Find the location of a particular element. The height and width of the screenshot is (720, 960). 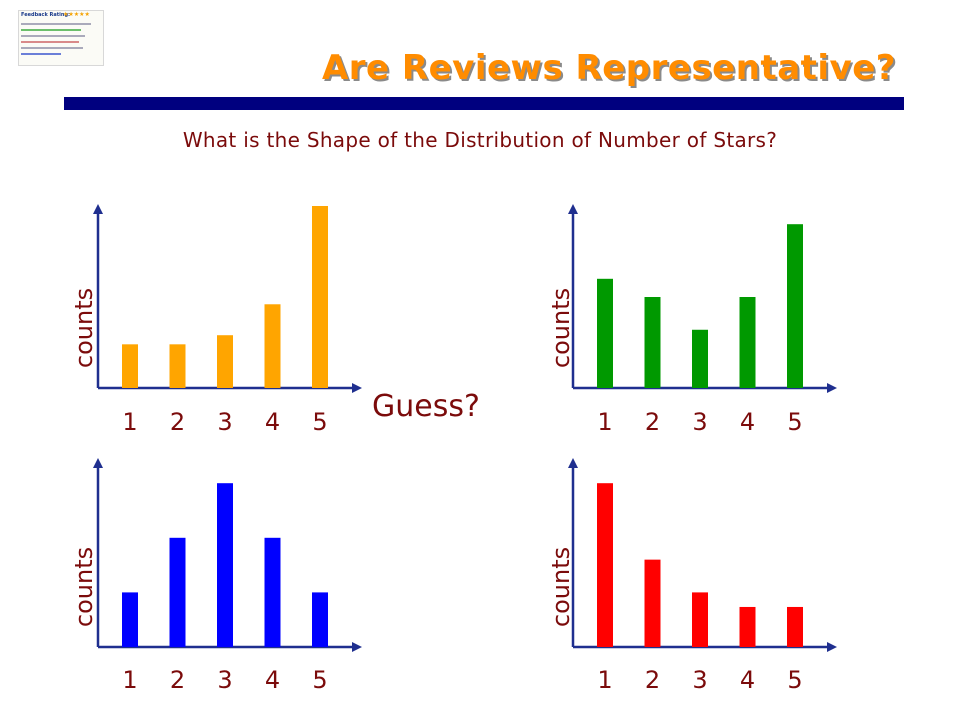

feedback-rating-thumbnail: Feedback Rating: ★★★★★ is located at coordinates (61, 38).